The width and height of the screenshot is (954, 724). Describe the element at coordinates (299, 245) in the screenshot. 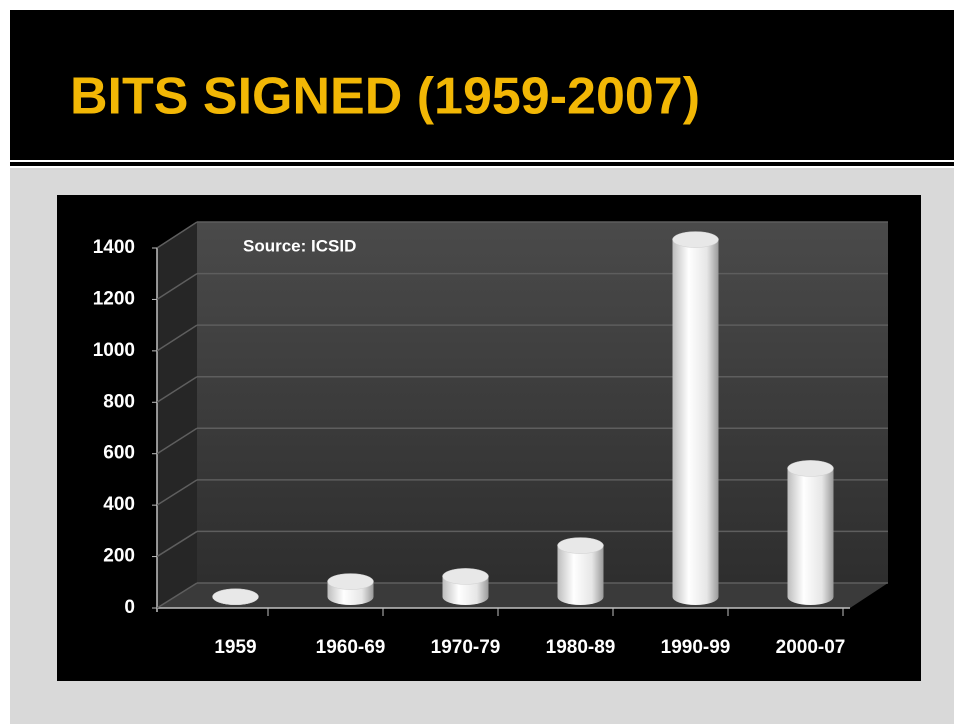

I see `source-note: Source: ICSID` at that location.